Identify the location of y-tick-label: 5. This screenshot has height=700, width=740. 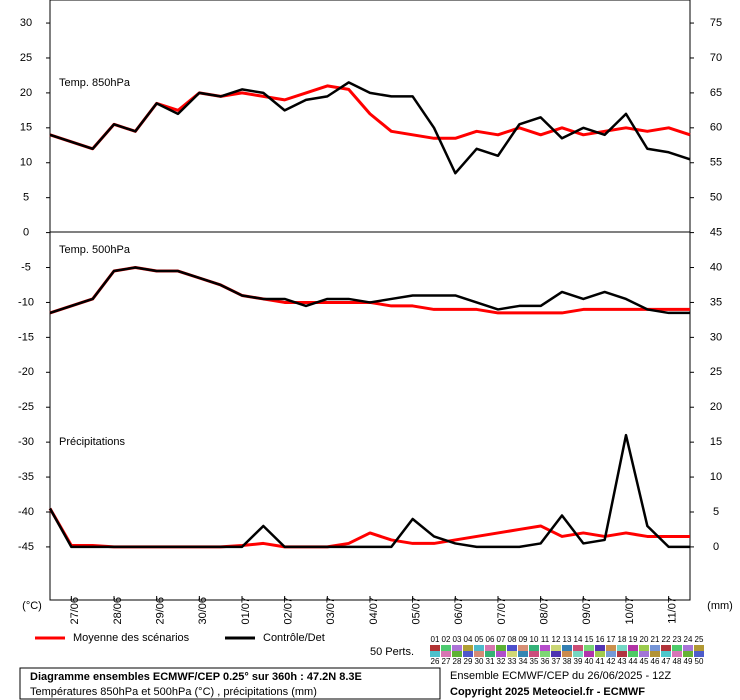
(26, 198).